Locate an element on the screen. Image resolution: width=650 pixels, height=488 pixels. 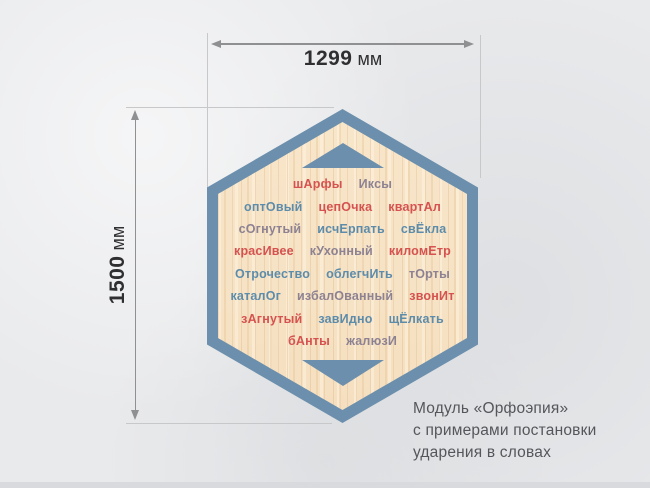
word-row: красИвее кУхонный киломЕтр is located at coordinates (342, 251).